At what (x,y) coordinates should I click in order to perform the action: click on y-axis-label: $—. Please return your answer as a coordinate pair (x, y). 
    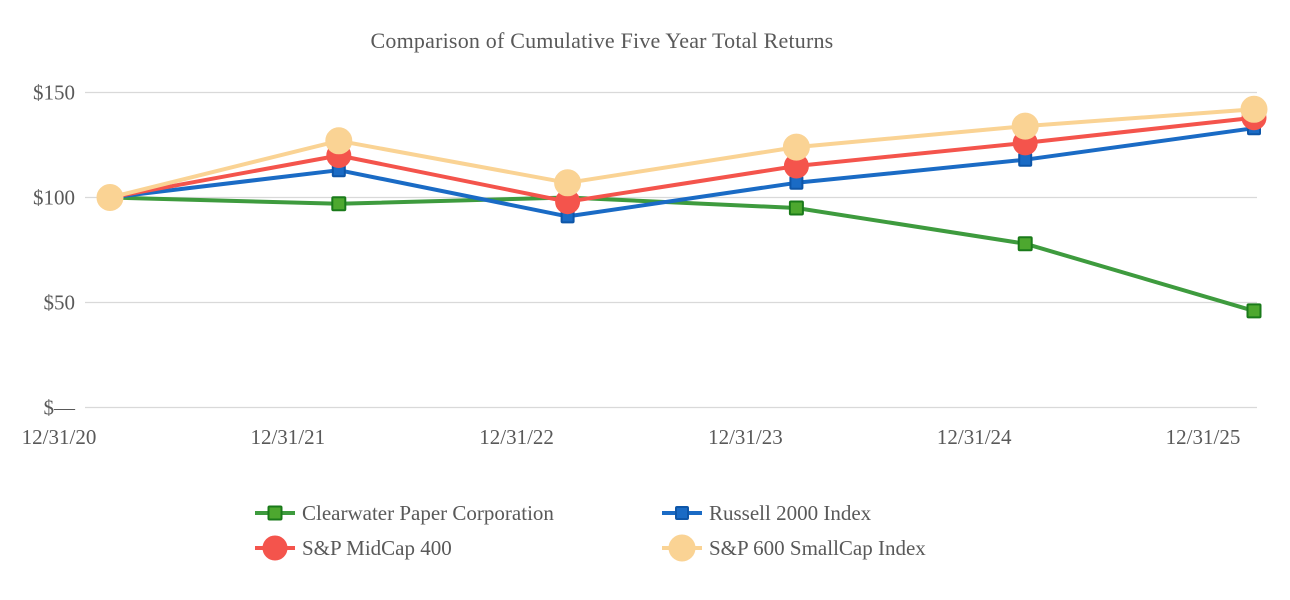
    Looking at the image, I should click on (60, 408).